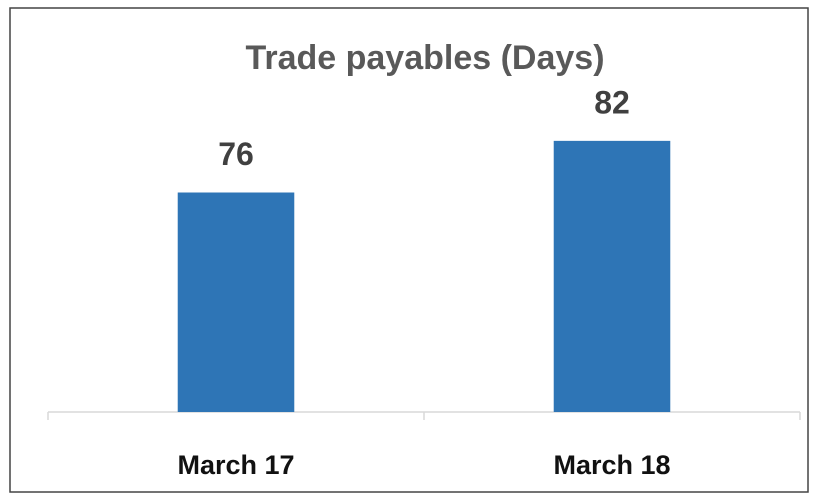  I want to click on x-tick-label: March 17, so click(235, 465).